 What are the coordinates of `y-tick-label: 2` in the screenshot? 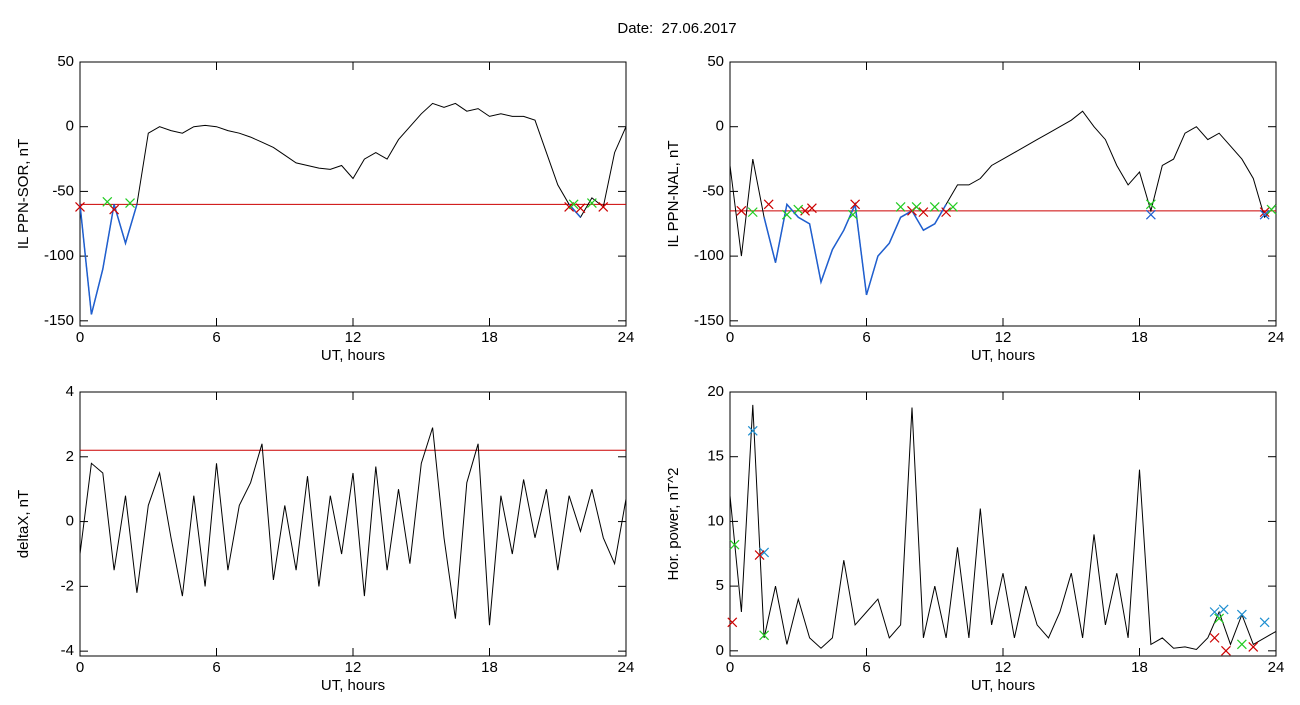 It's located at (70, 456).